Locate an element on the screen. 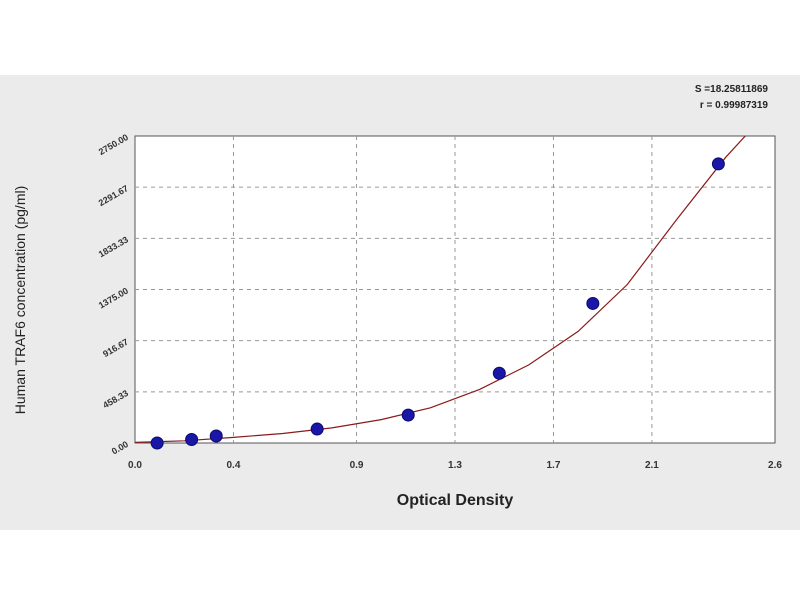  r-statistic: r = 0.99987319 is located at coordinates (733, 105).